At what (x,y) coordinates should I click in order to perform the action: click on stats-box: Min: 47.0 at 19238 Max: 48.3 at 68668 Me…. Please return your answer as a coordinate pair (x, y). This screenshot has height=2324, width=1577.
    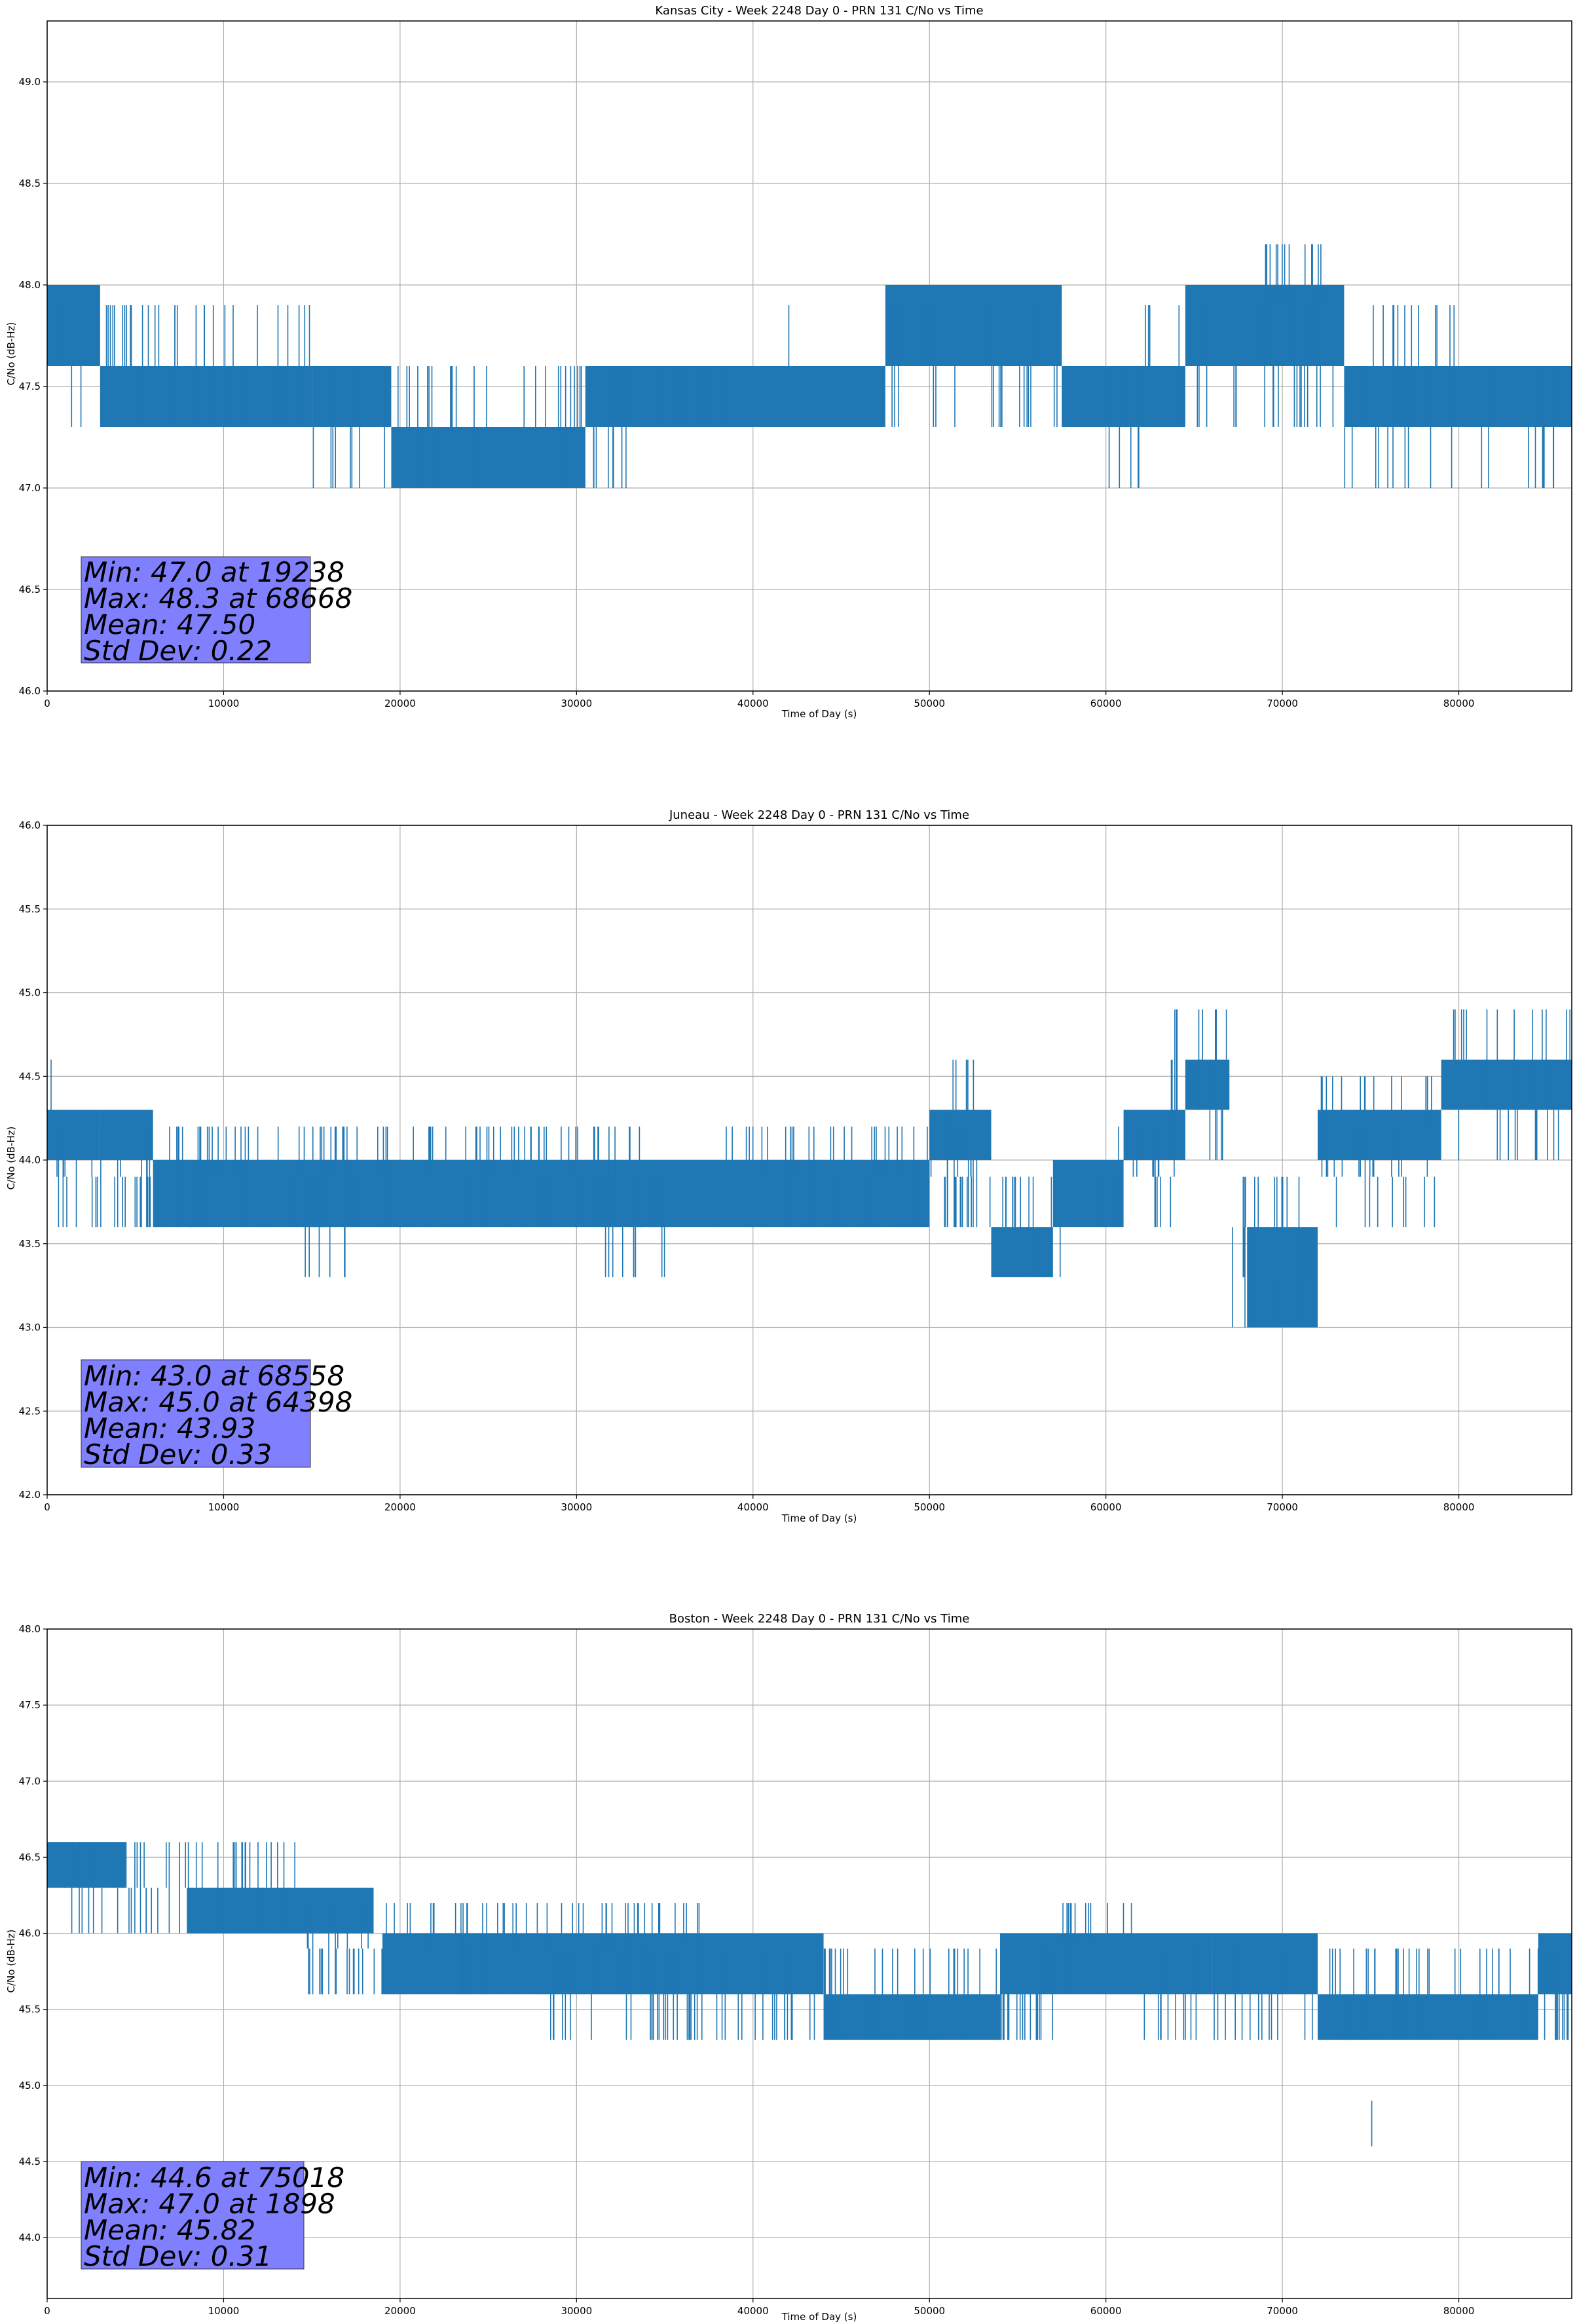
    Looking at the image, I should click on (216, 611).